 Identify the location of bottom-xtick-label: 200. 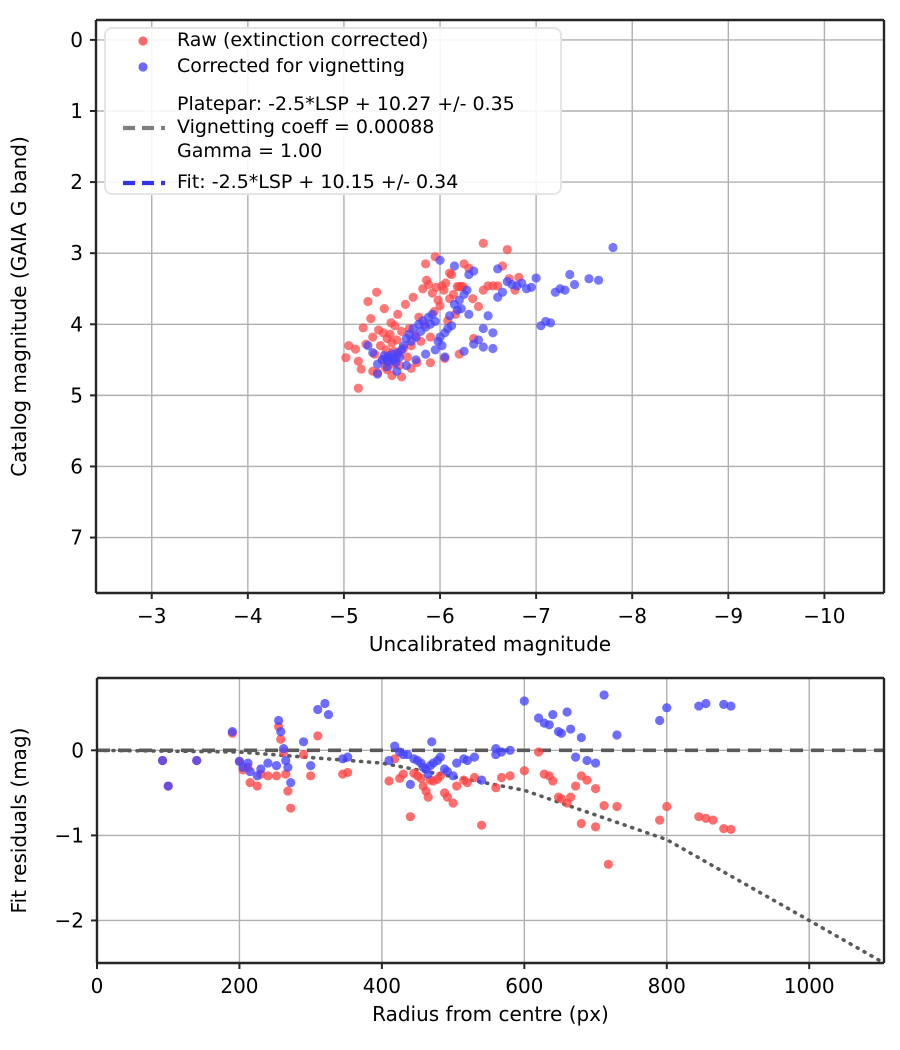
(239, 986).